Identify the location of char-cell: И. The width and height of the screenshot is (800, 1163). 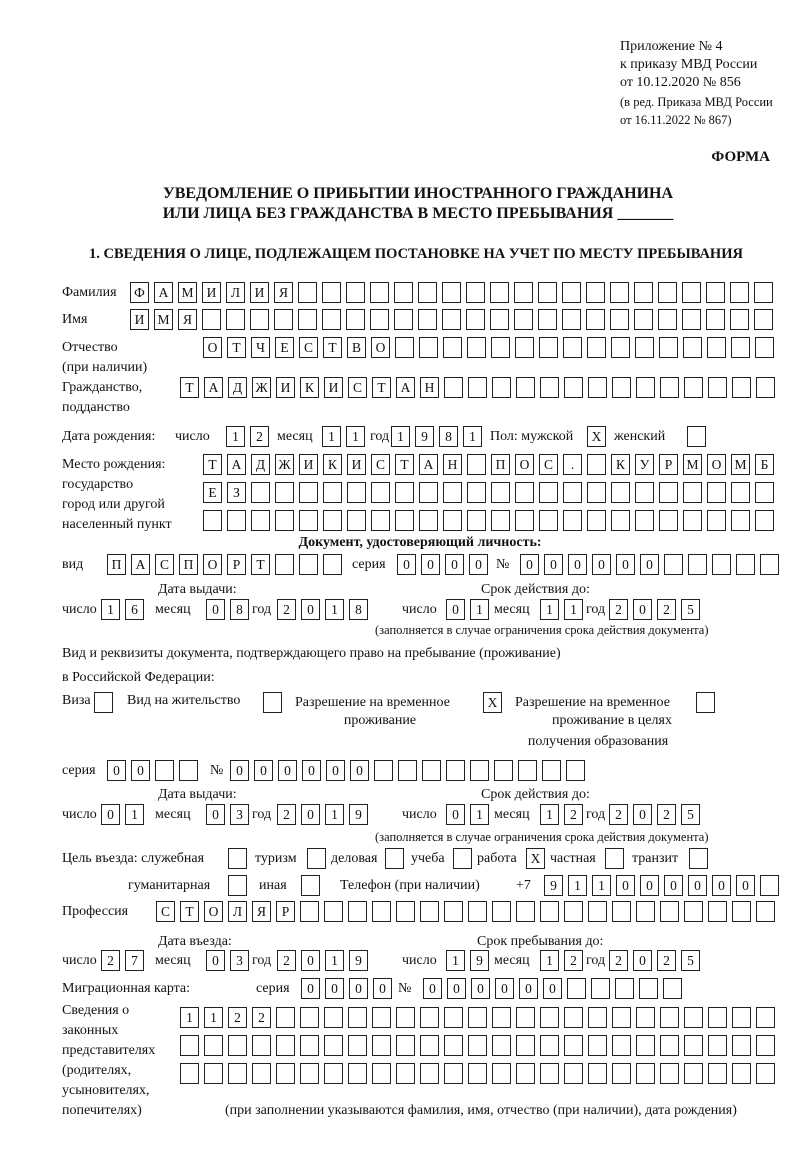
(356, 464).